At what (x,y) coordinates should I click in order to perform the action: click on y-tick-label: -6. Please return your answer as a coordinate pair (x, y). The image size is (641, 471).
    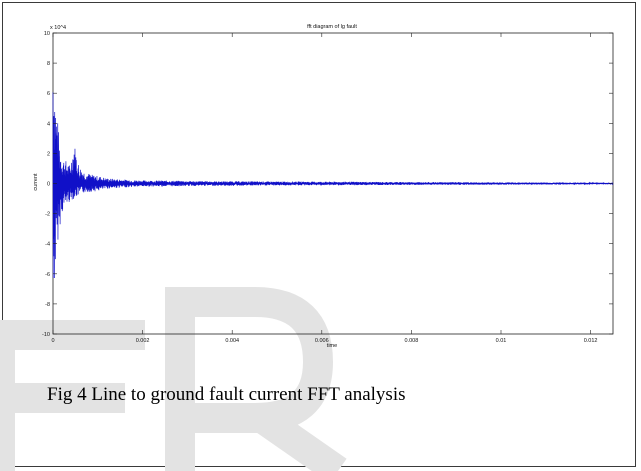
    Looking at the image, I should click on (47, 275).